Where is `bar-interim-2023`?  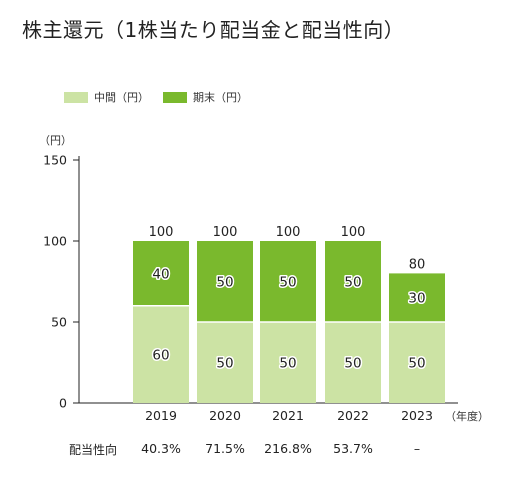
bar-interim-2023 is located at coordinates (417, 362).